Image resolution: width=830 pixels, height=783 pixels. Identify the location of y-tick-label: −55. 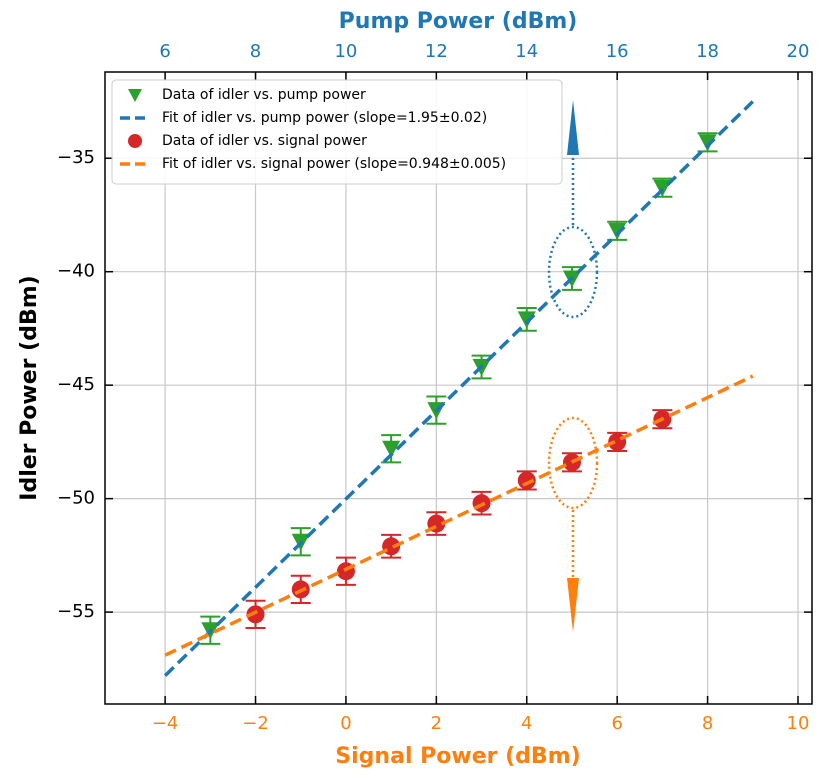
(76, 611).